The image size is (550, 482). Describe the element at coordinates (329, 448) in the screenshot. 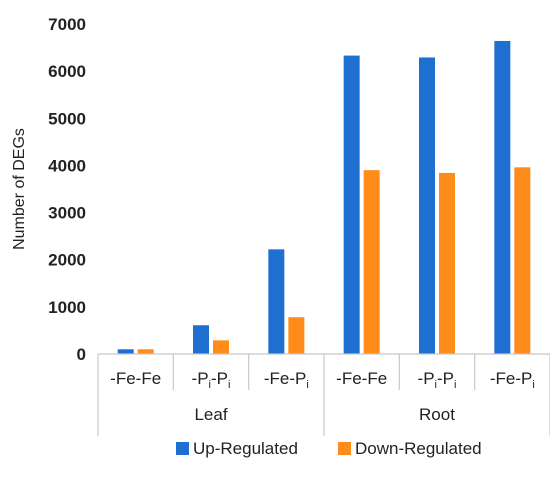

I see `legend: Up-Regulated Down-Regulated` at that location.